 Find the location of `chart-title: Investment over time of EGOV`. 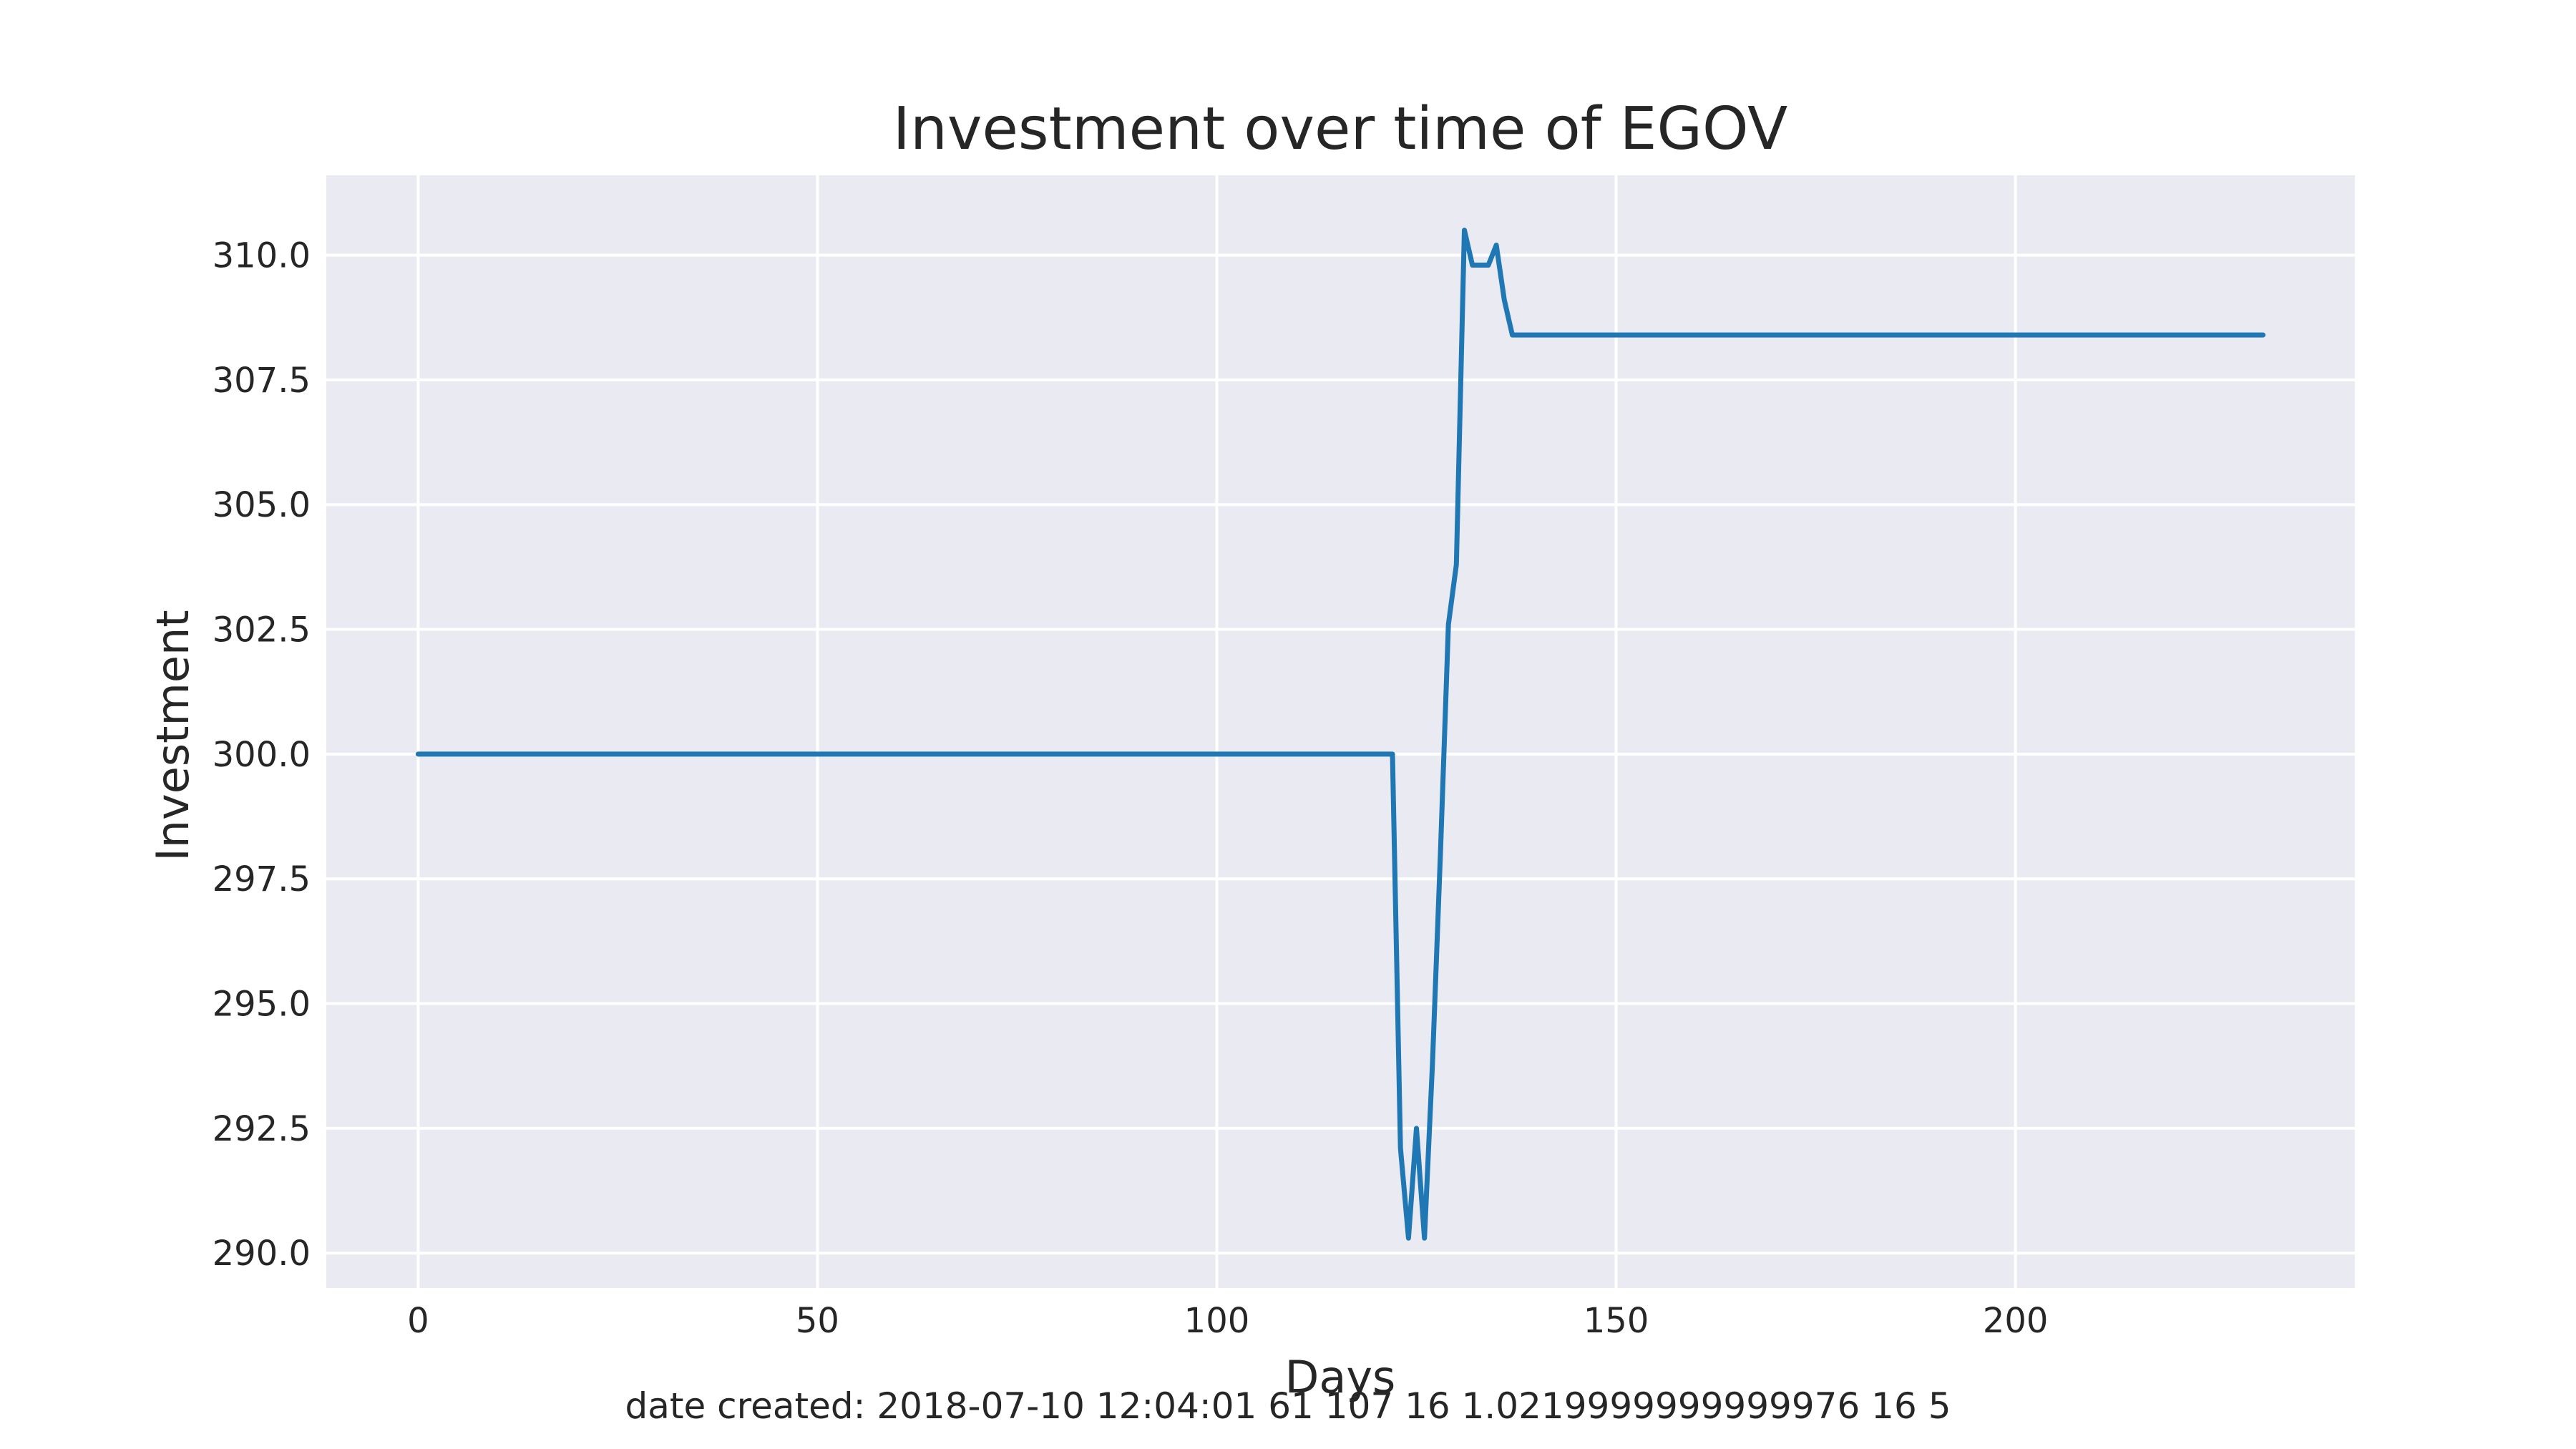

chart-title: Investment over time of EGOV is located at coordinates (1340, 129).